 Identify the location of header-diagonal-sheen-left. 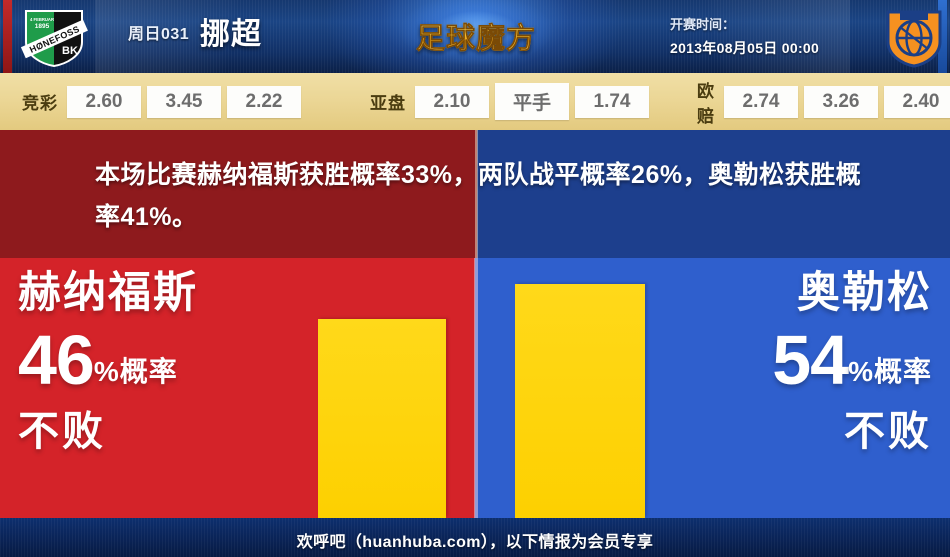
(210, 36).